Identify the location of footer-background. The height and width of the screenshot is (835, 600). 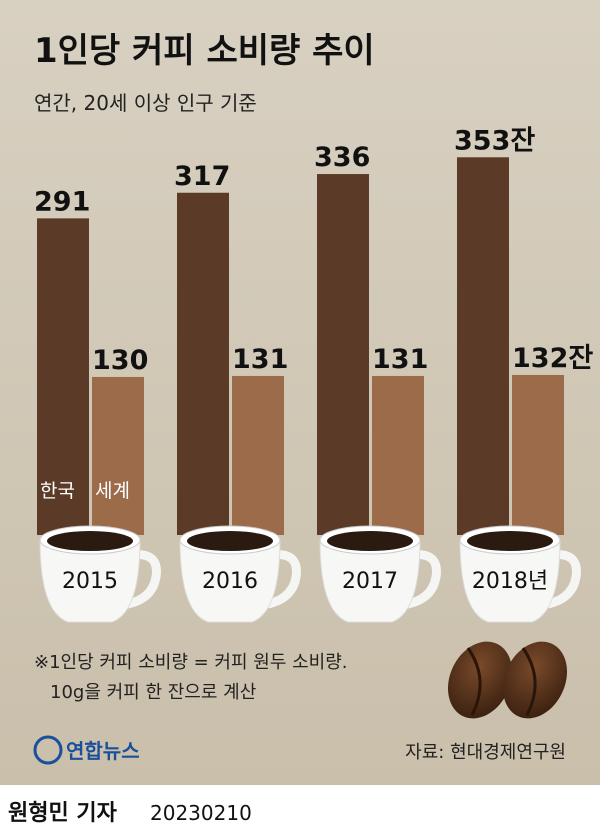
(300, 810).